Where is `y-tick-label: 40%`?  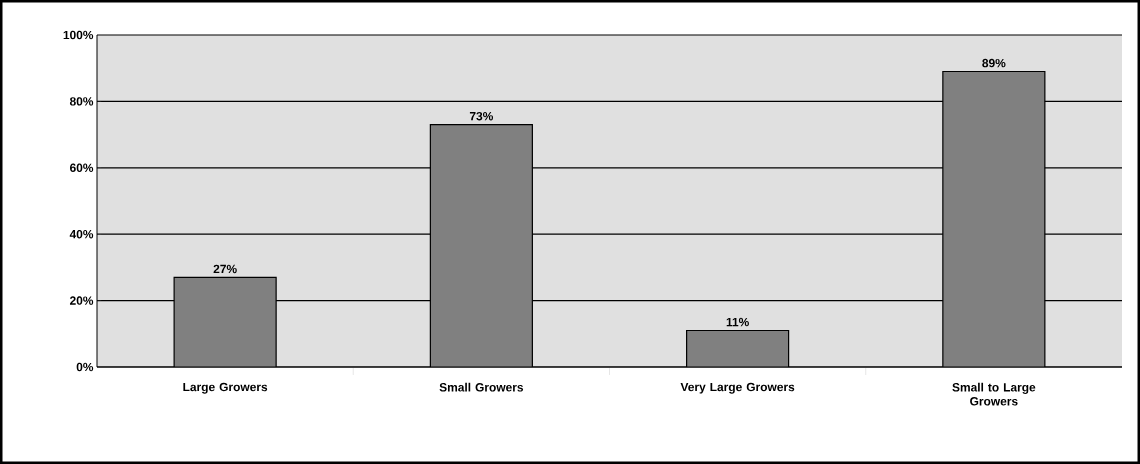
y-tick-label: 40% is located at coordinates (81, 234).